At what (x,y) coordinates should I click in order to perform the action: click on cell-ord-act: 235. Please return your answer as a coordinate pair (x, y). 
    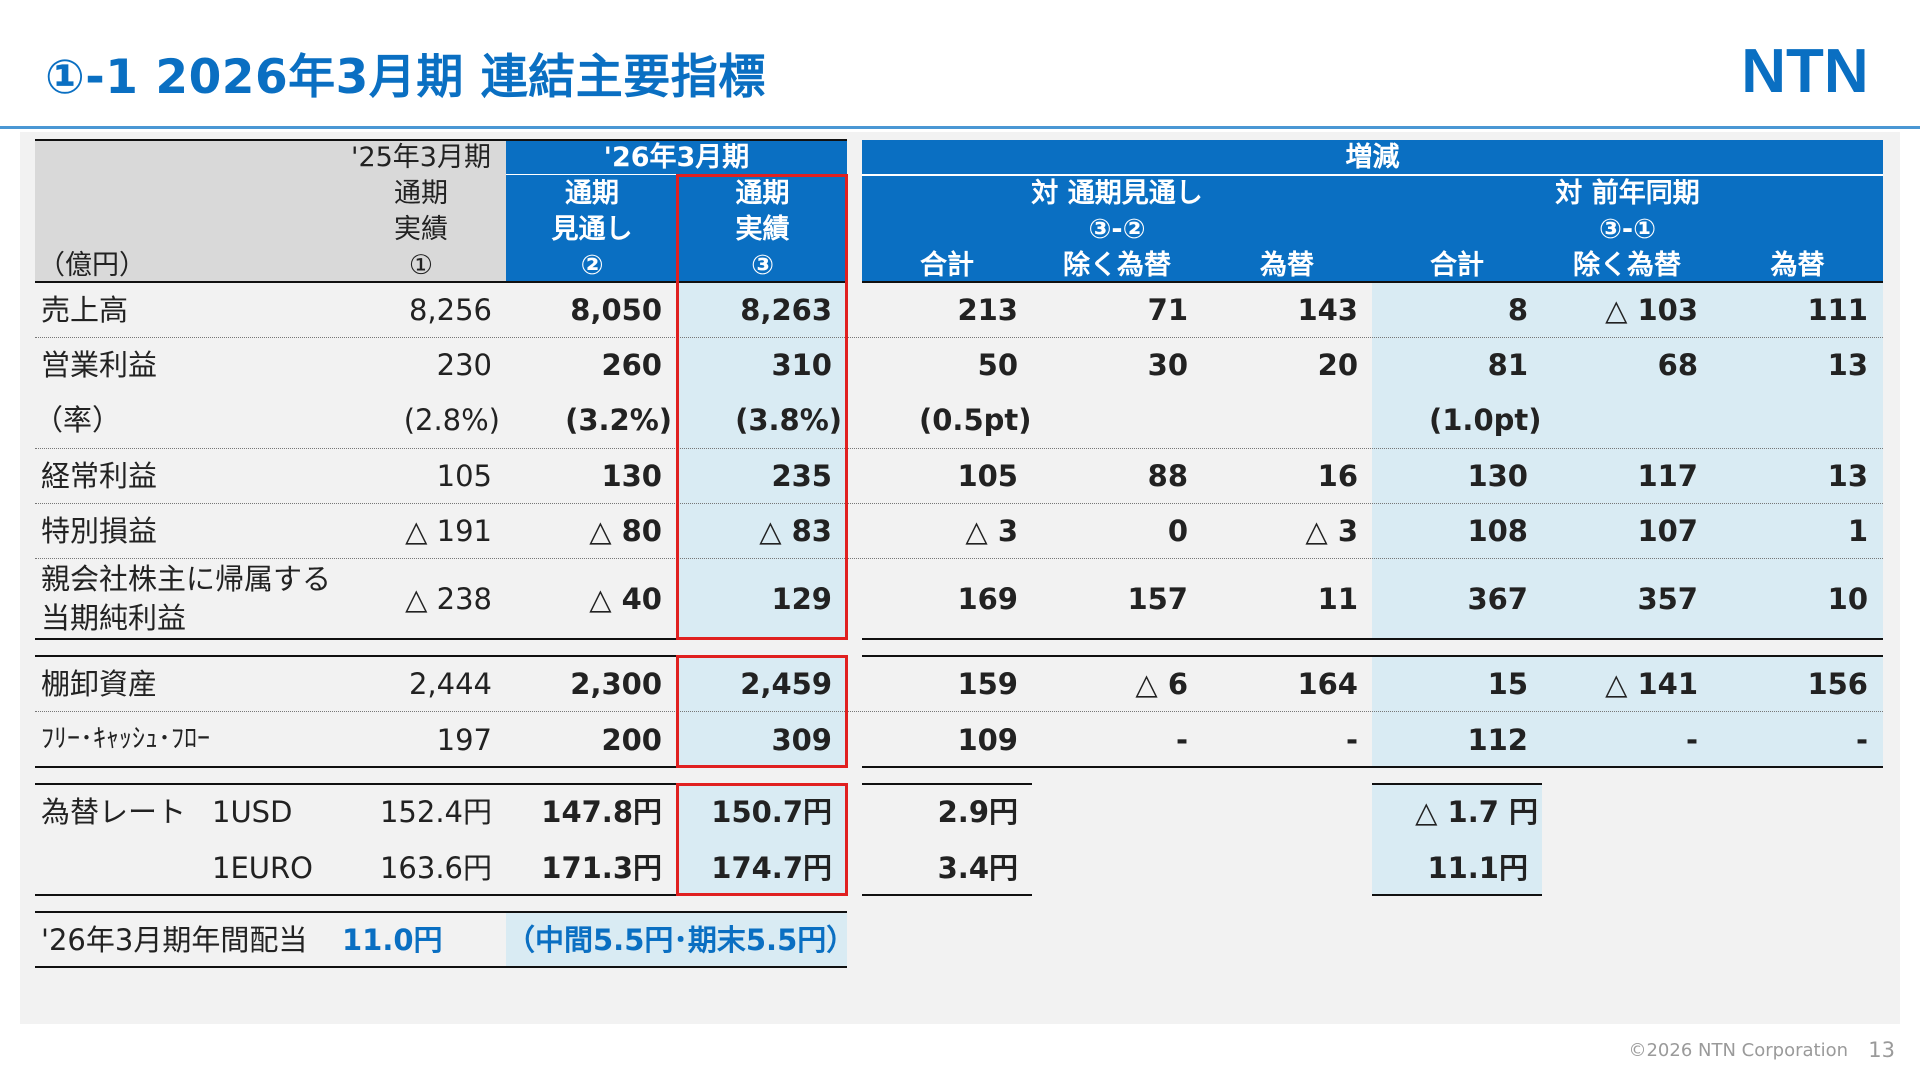
    Looking at the image, I should click on (801, 476).